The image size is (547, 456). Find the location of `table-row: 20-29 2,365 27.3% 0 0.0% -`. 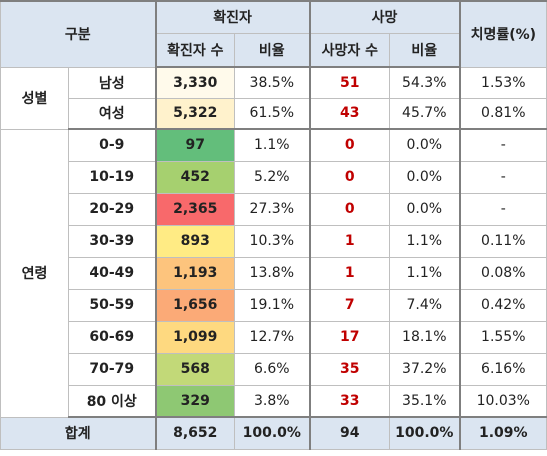

table-row: 20-29 2,365 27.3% 0 0.0% - is located at coordinates (274, 209).